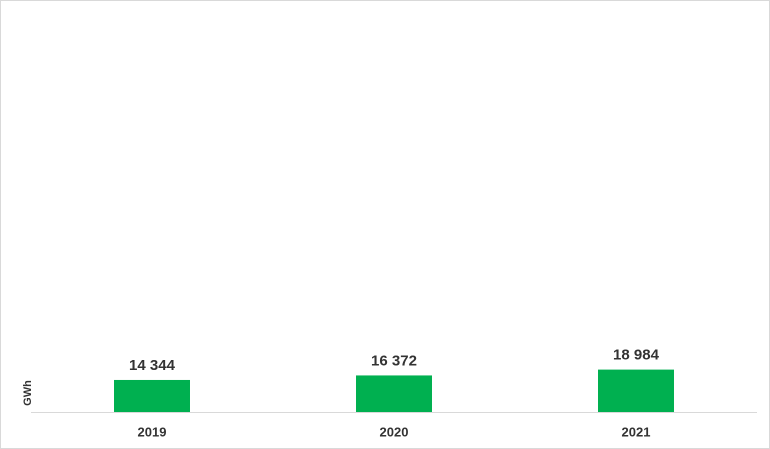 The width and height of the screenshot is (770, 449). What do you see at coordinates (152, 365) in the screenshot?
I see `data-label: 14 344` at bounding box center [152, 365].